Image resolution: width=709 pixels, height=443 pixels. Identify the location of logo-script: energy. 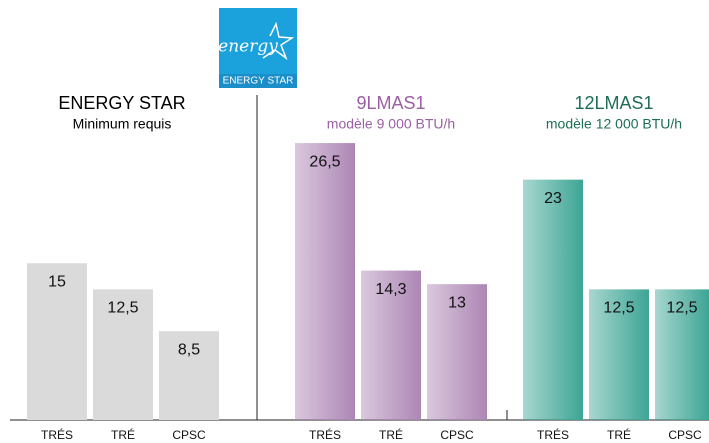
(248, 47).